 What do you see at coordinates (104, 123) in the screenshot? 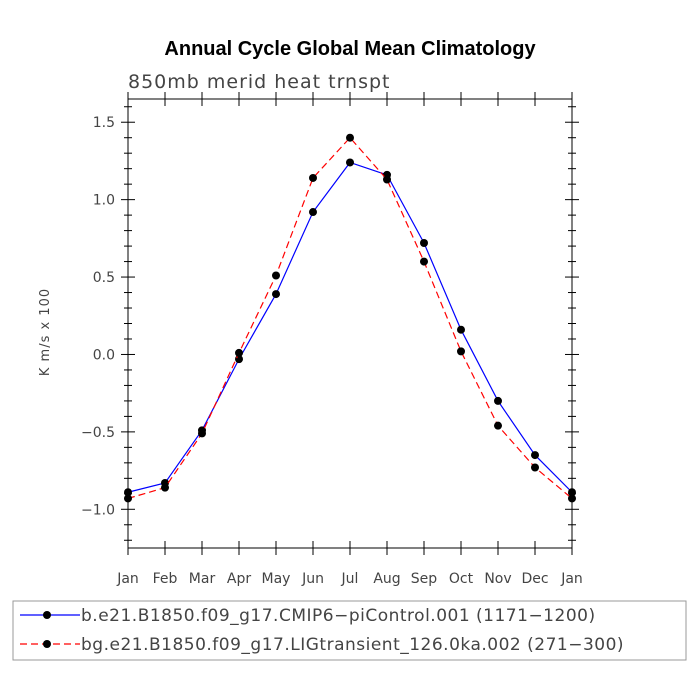
I see `y-tick-label: 1.5` at bounding box center [104, 123].